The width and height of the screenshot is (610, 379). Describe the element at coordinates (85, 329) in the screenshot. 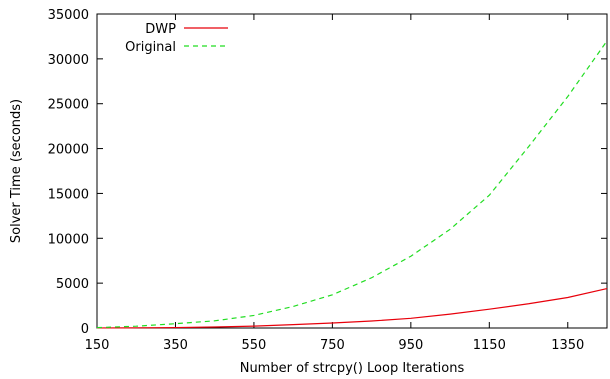

I see `y-tick-label: 0` at that location.